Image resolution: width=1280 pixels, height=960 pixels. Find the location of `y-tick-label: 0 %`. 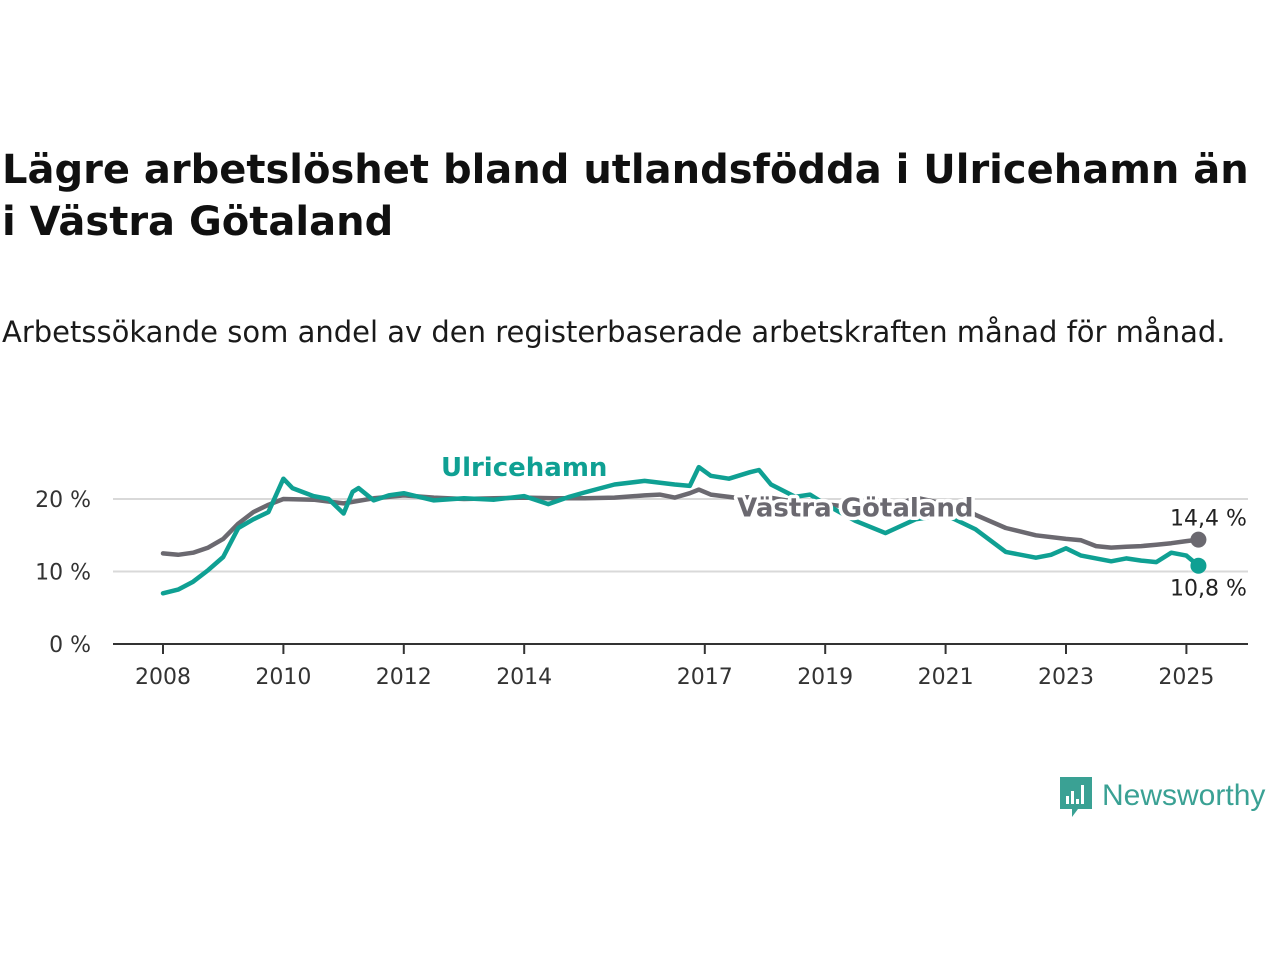

y-tick-label: 0 % is located at coordinates (70, 645).